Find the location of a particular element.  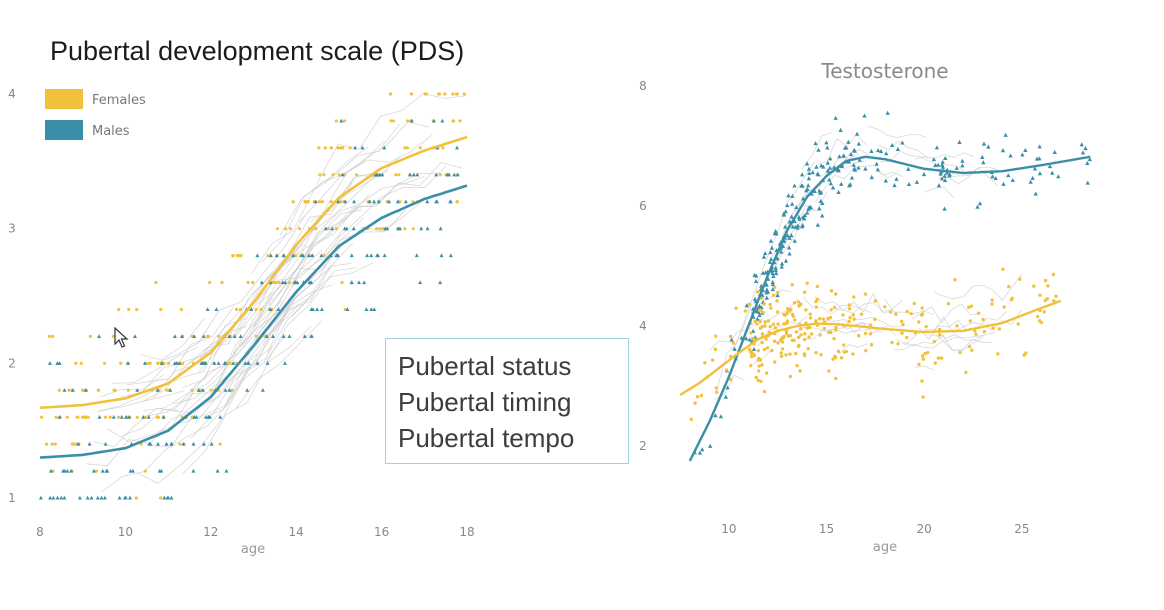

note-timing: Pubertal timing is located at coordinates (485, 402).